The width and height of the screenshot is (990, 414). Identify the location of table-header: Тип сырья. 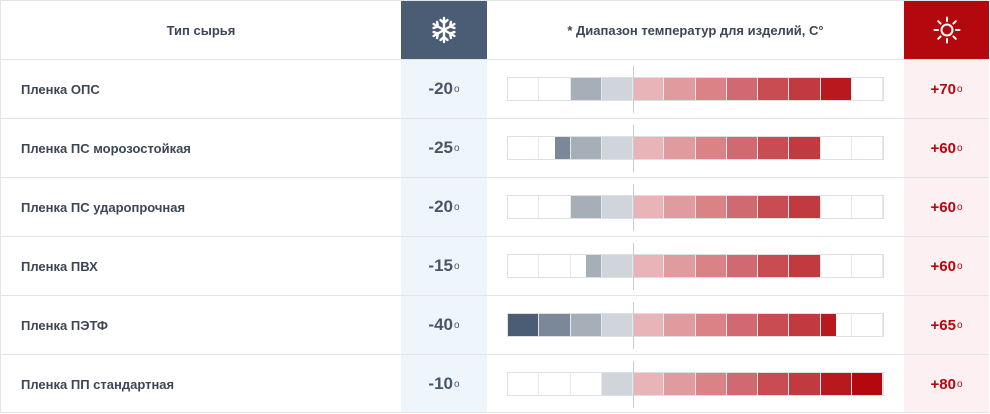
(495, 30).